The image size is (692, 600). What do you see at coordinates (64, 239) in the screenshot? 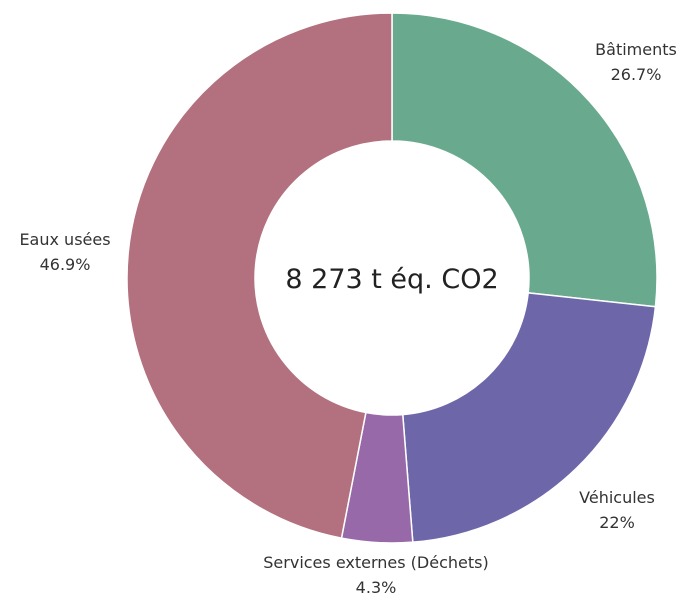
I see `slice-label-name: Eaux usées` at bounding box center [64, 239].